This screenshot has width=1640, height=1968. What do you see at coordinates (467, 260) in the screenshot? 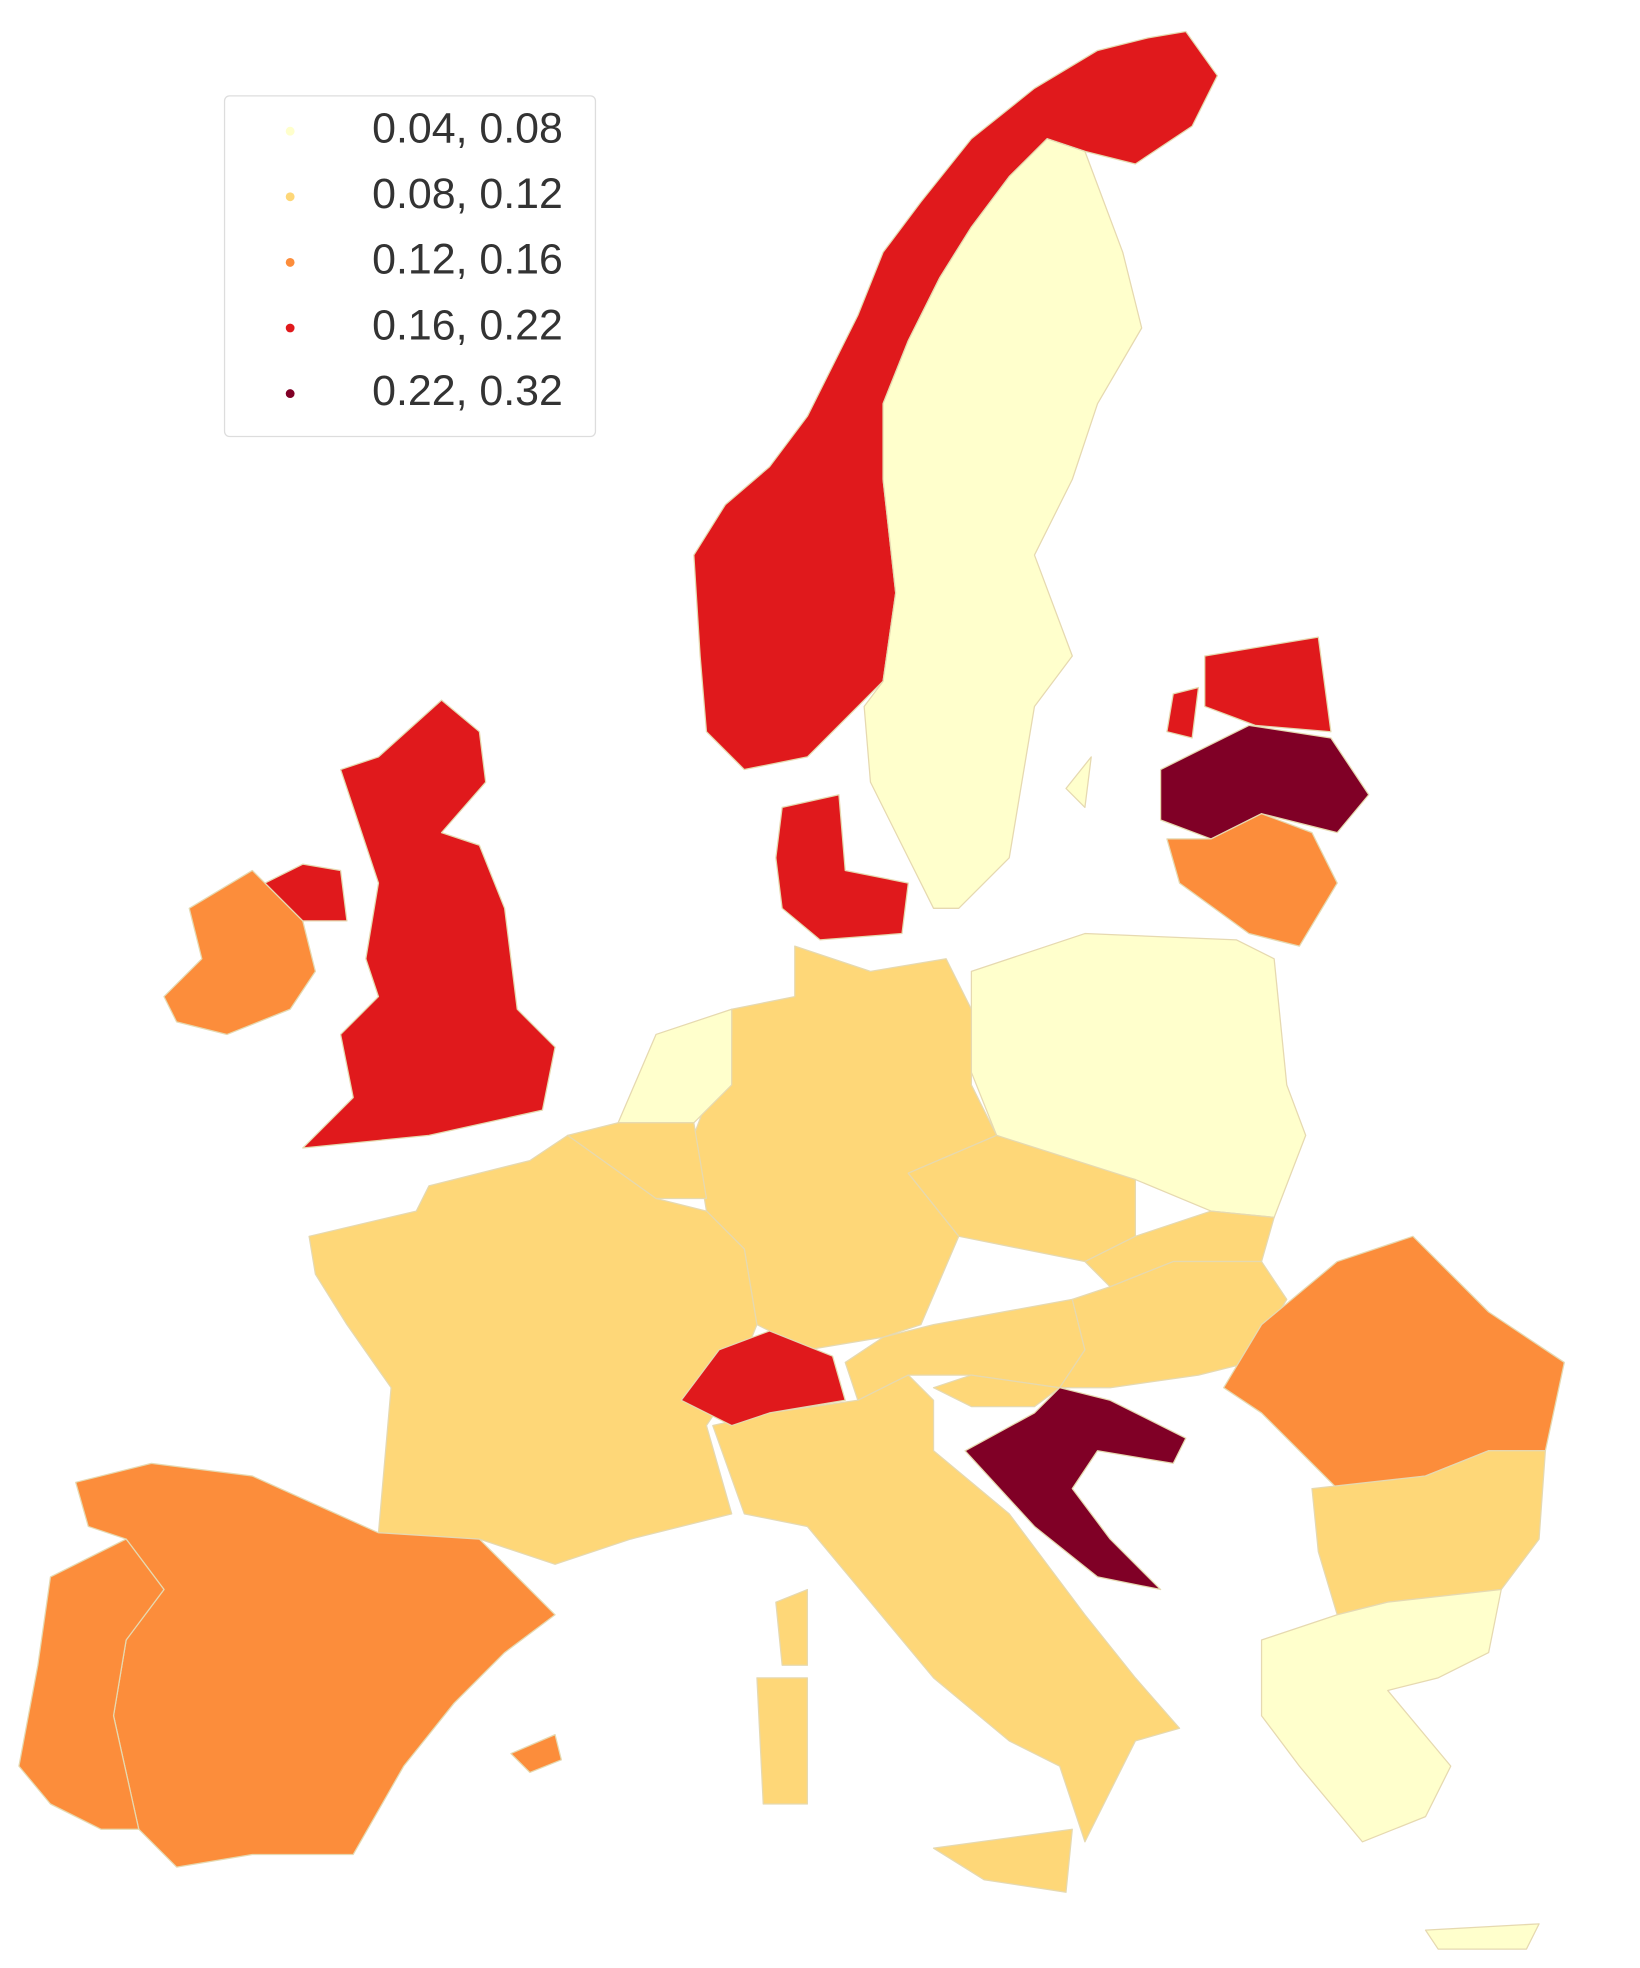
I see `legend-label: 0.12, 0.16` at bounding box center [467, 260].